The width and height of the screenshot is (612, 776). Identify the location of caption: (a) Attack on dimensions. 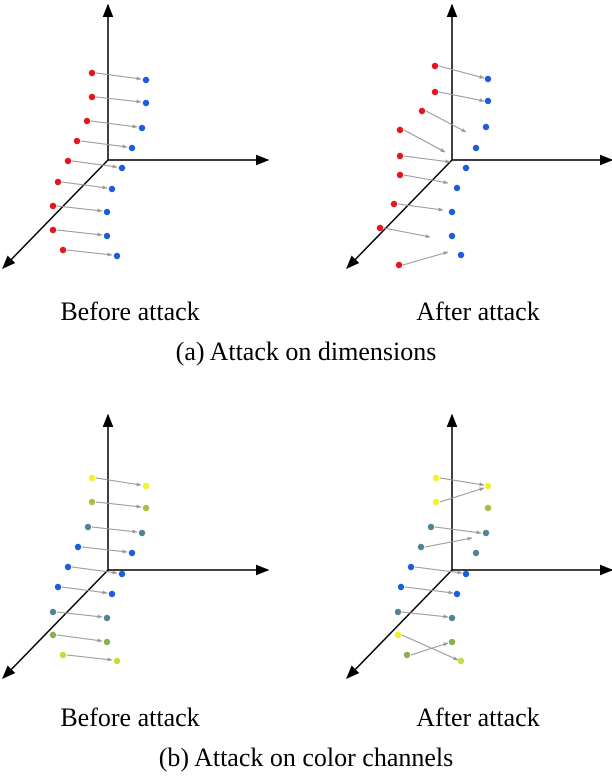
(306, 351).